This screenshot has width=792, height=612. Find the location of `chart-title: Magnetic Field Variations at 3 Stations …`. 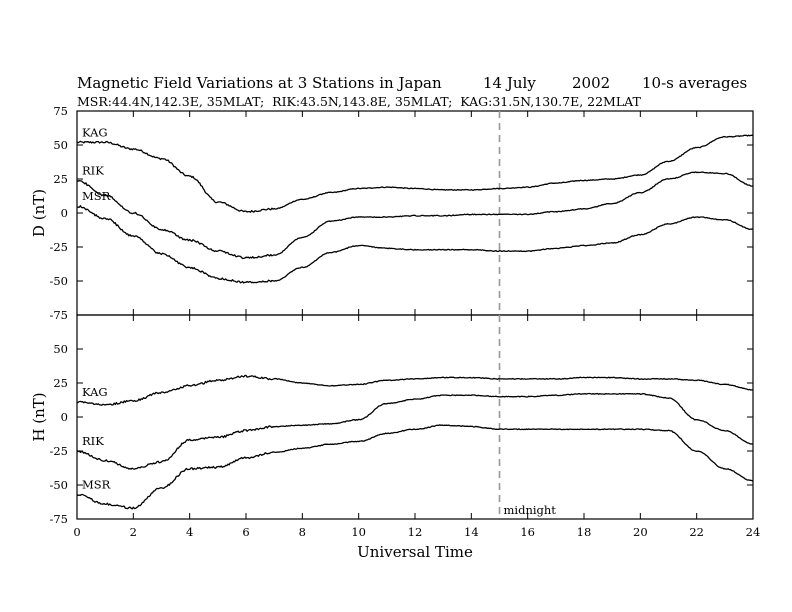

chart-title: Magnetic Field Variations at 3 Stations … is located at coordinates (259, 83).